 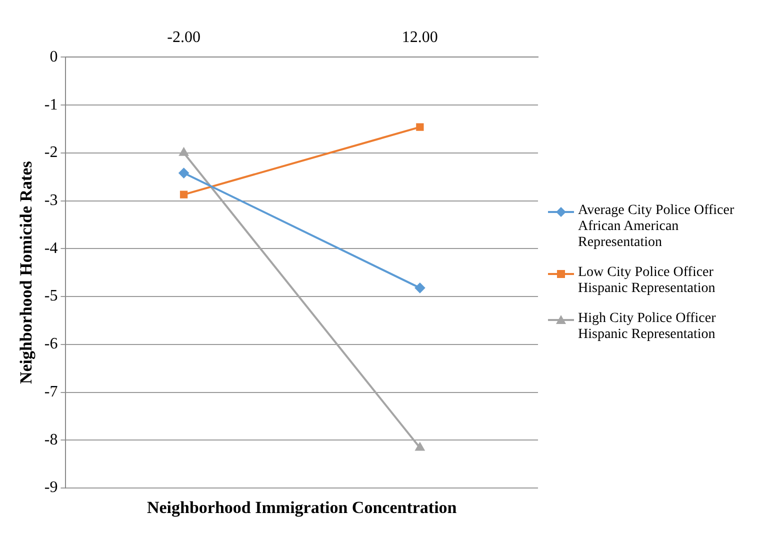 What do you see at coordinates (51, 344) in the screenshot?
I see `y-tick-label: -6` at bounding box center [51, 344].